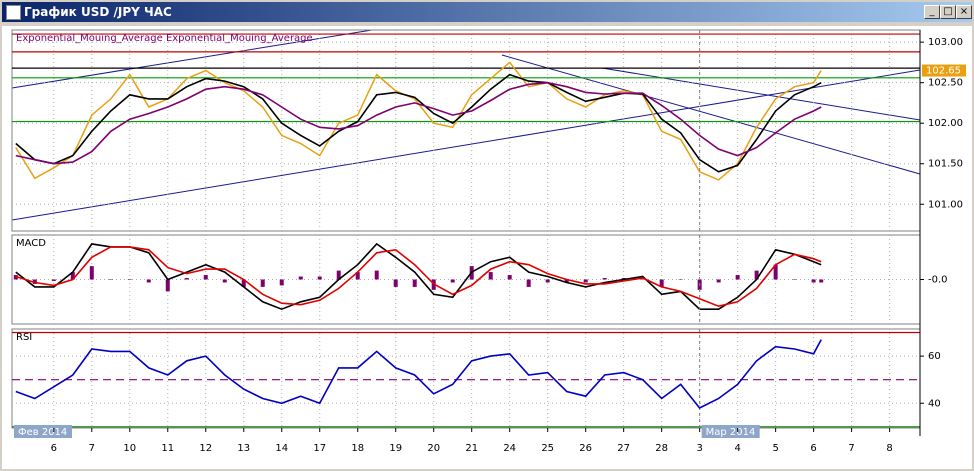 The height and width of the screenshot is (471, 974). What do you see at coordinates (934, 356) in the screenshot?
I see `y-tick-label: 60` at bounding box center [934, 356].